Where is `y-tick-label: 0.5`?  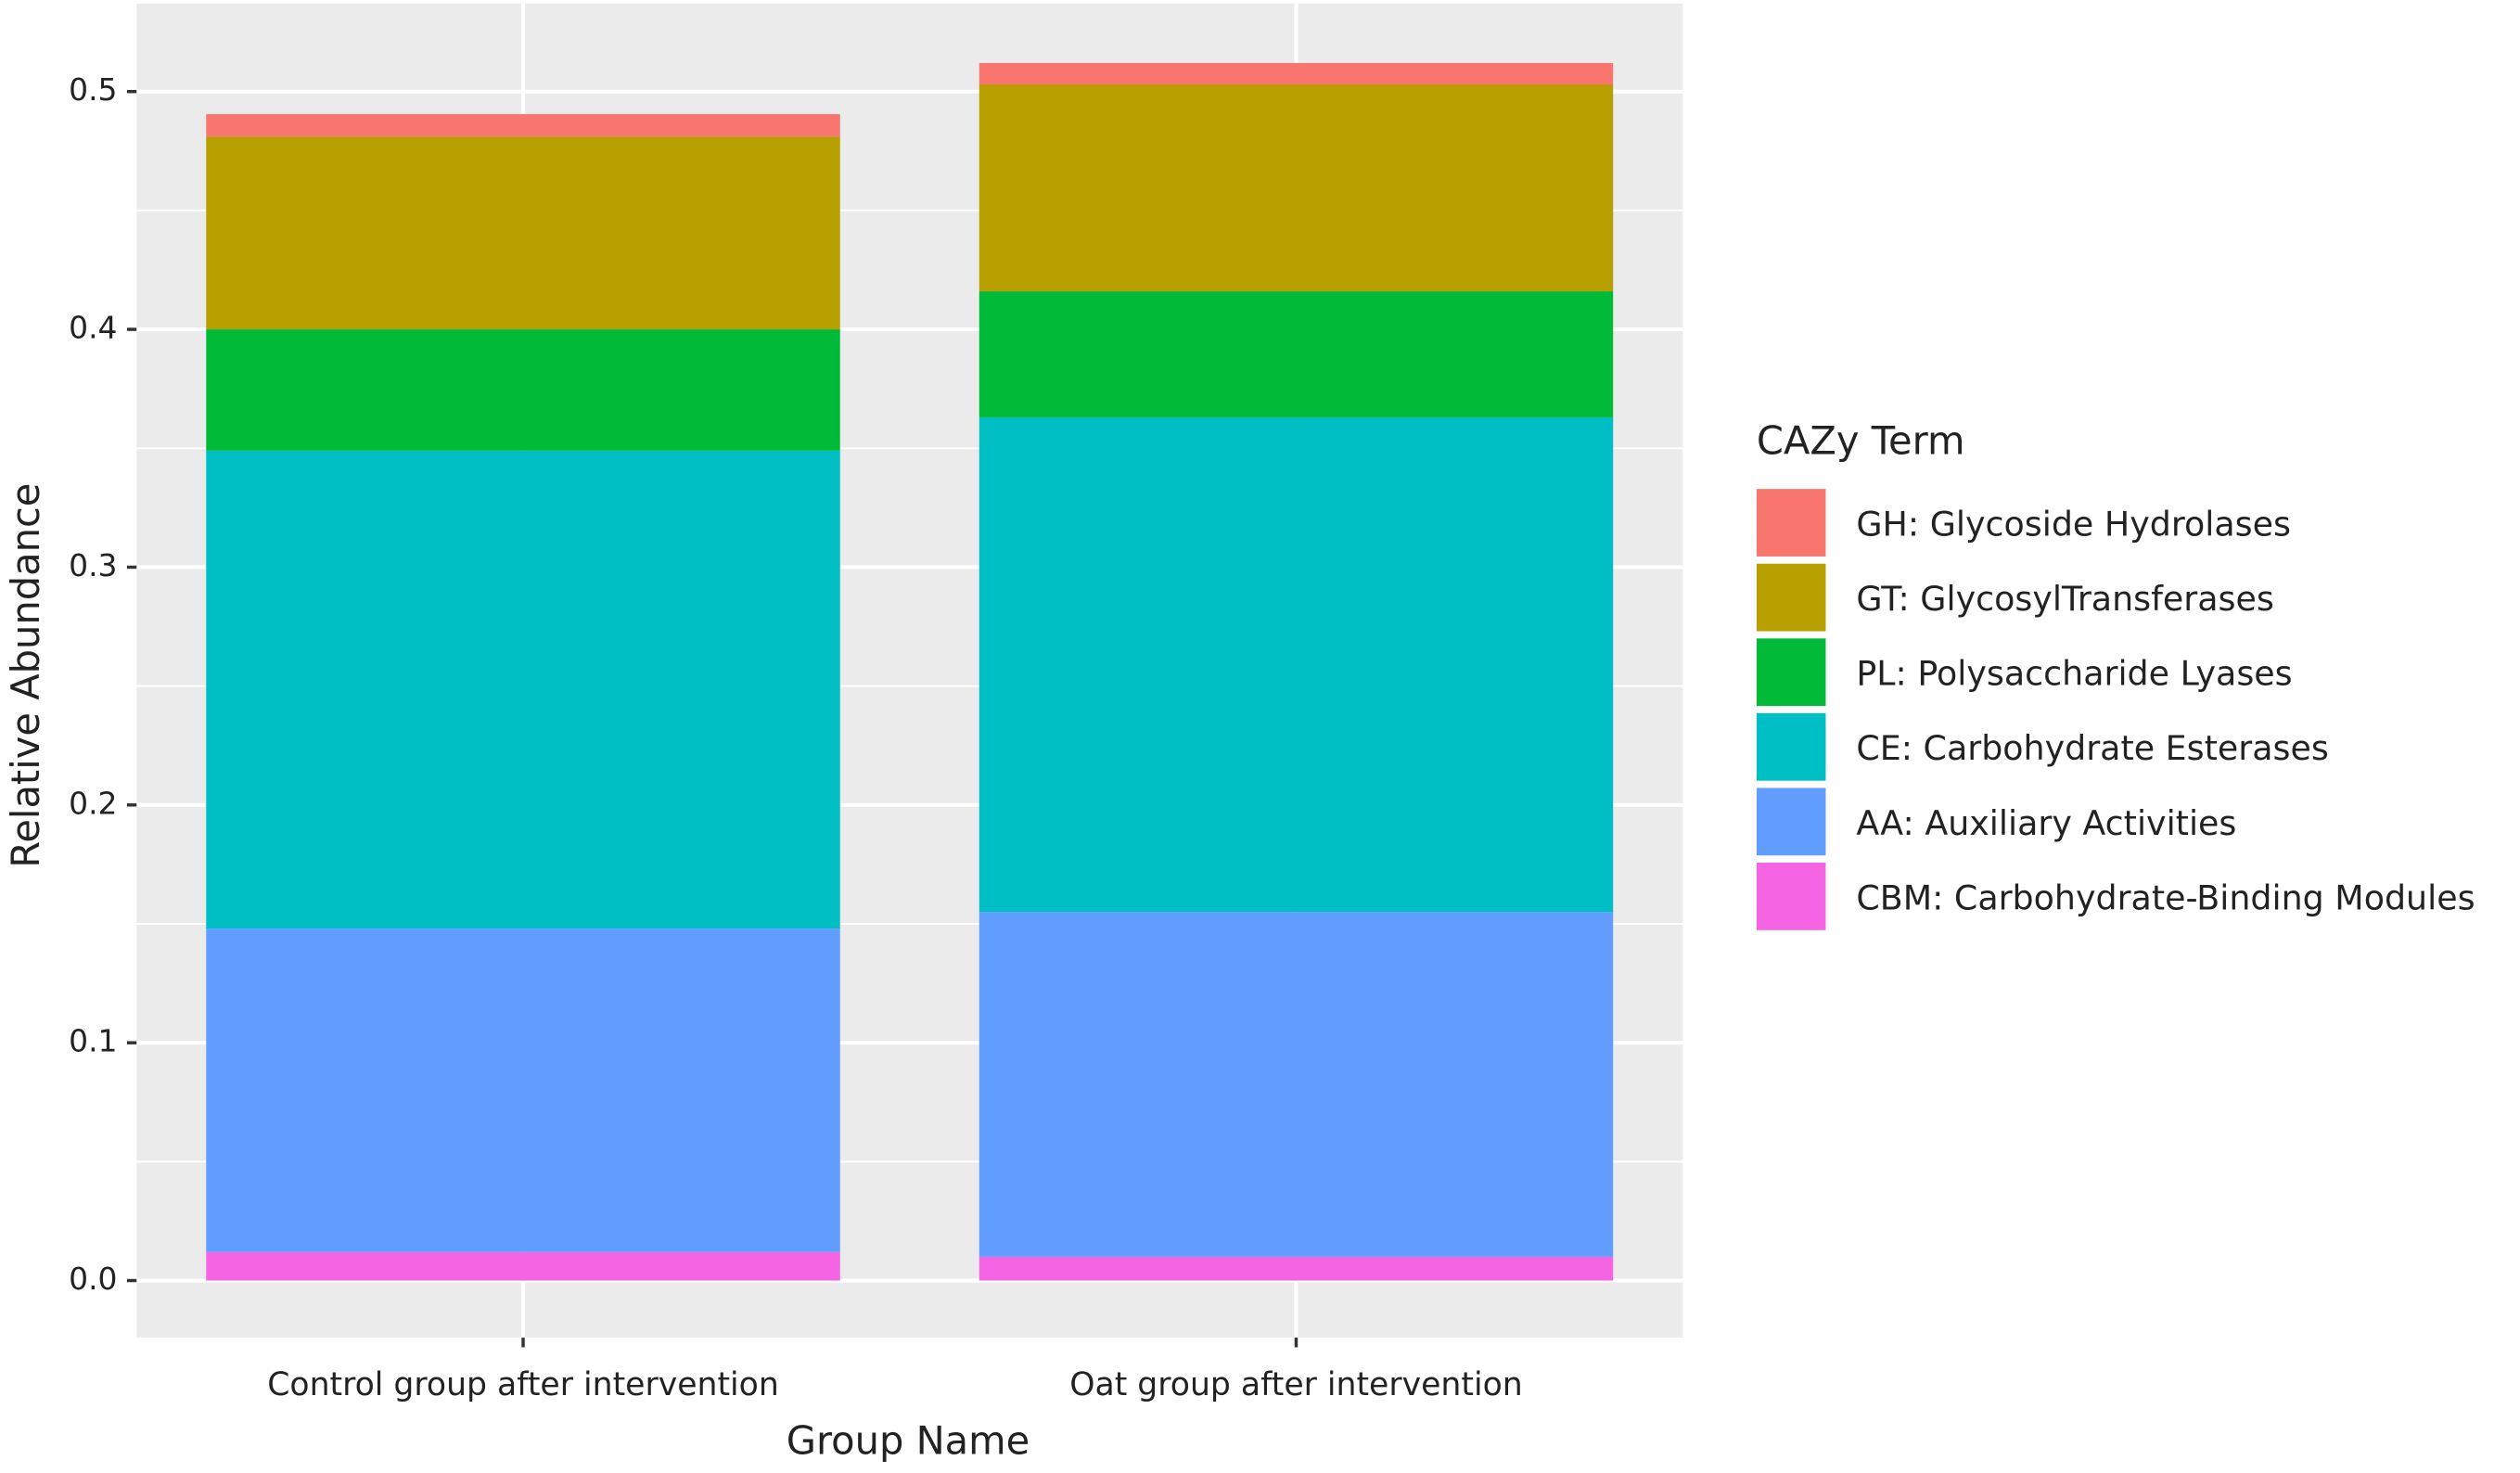
y-tick-label: 0.5 is located at coordinates (93, 89).